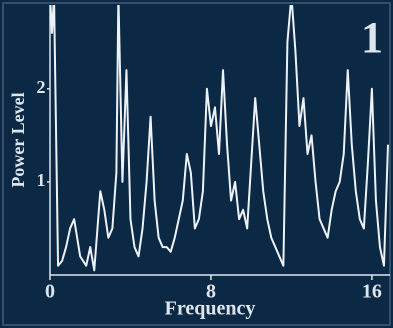 Image resolution: width=393 pixels, height=328 pixels. What do you see at coordinates (50, 292) in the screenshot?
I see `x-tick-label: 0` at bounding box center [50, 292].